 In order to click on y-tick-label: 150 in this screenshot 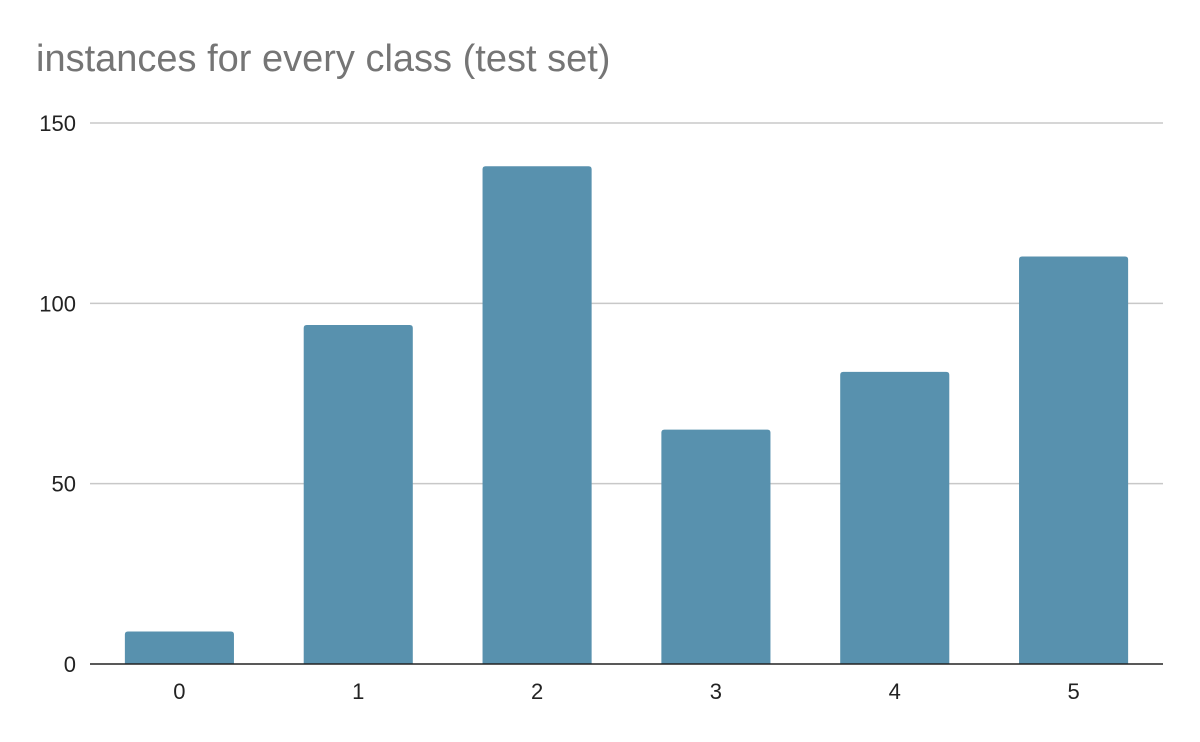, I will do `click(57, 123)`.